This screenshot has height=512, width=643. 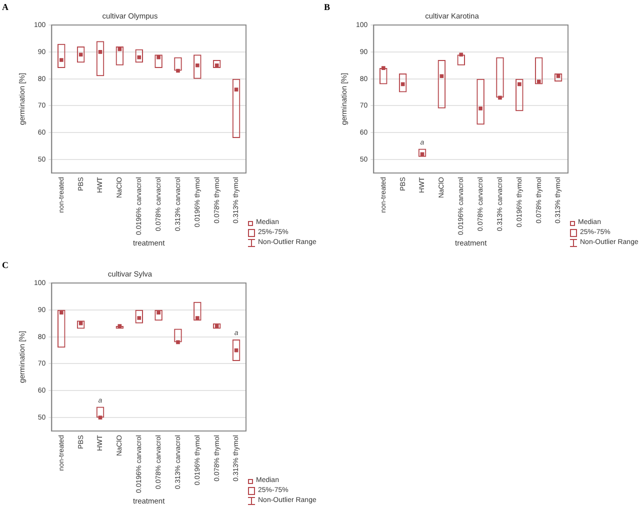 What do you see at coordinates (327, 7) in the screenshot?
I see `text: B` at bounding box center [327, 7].